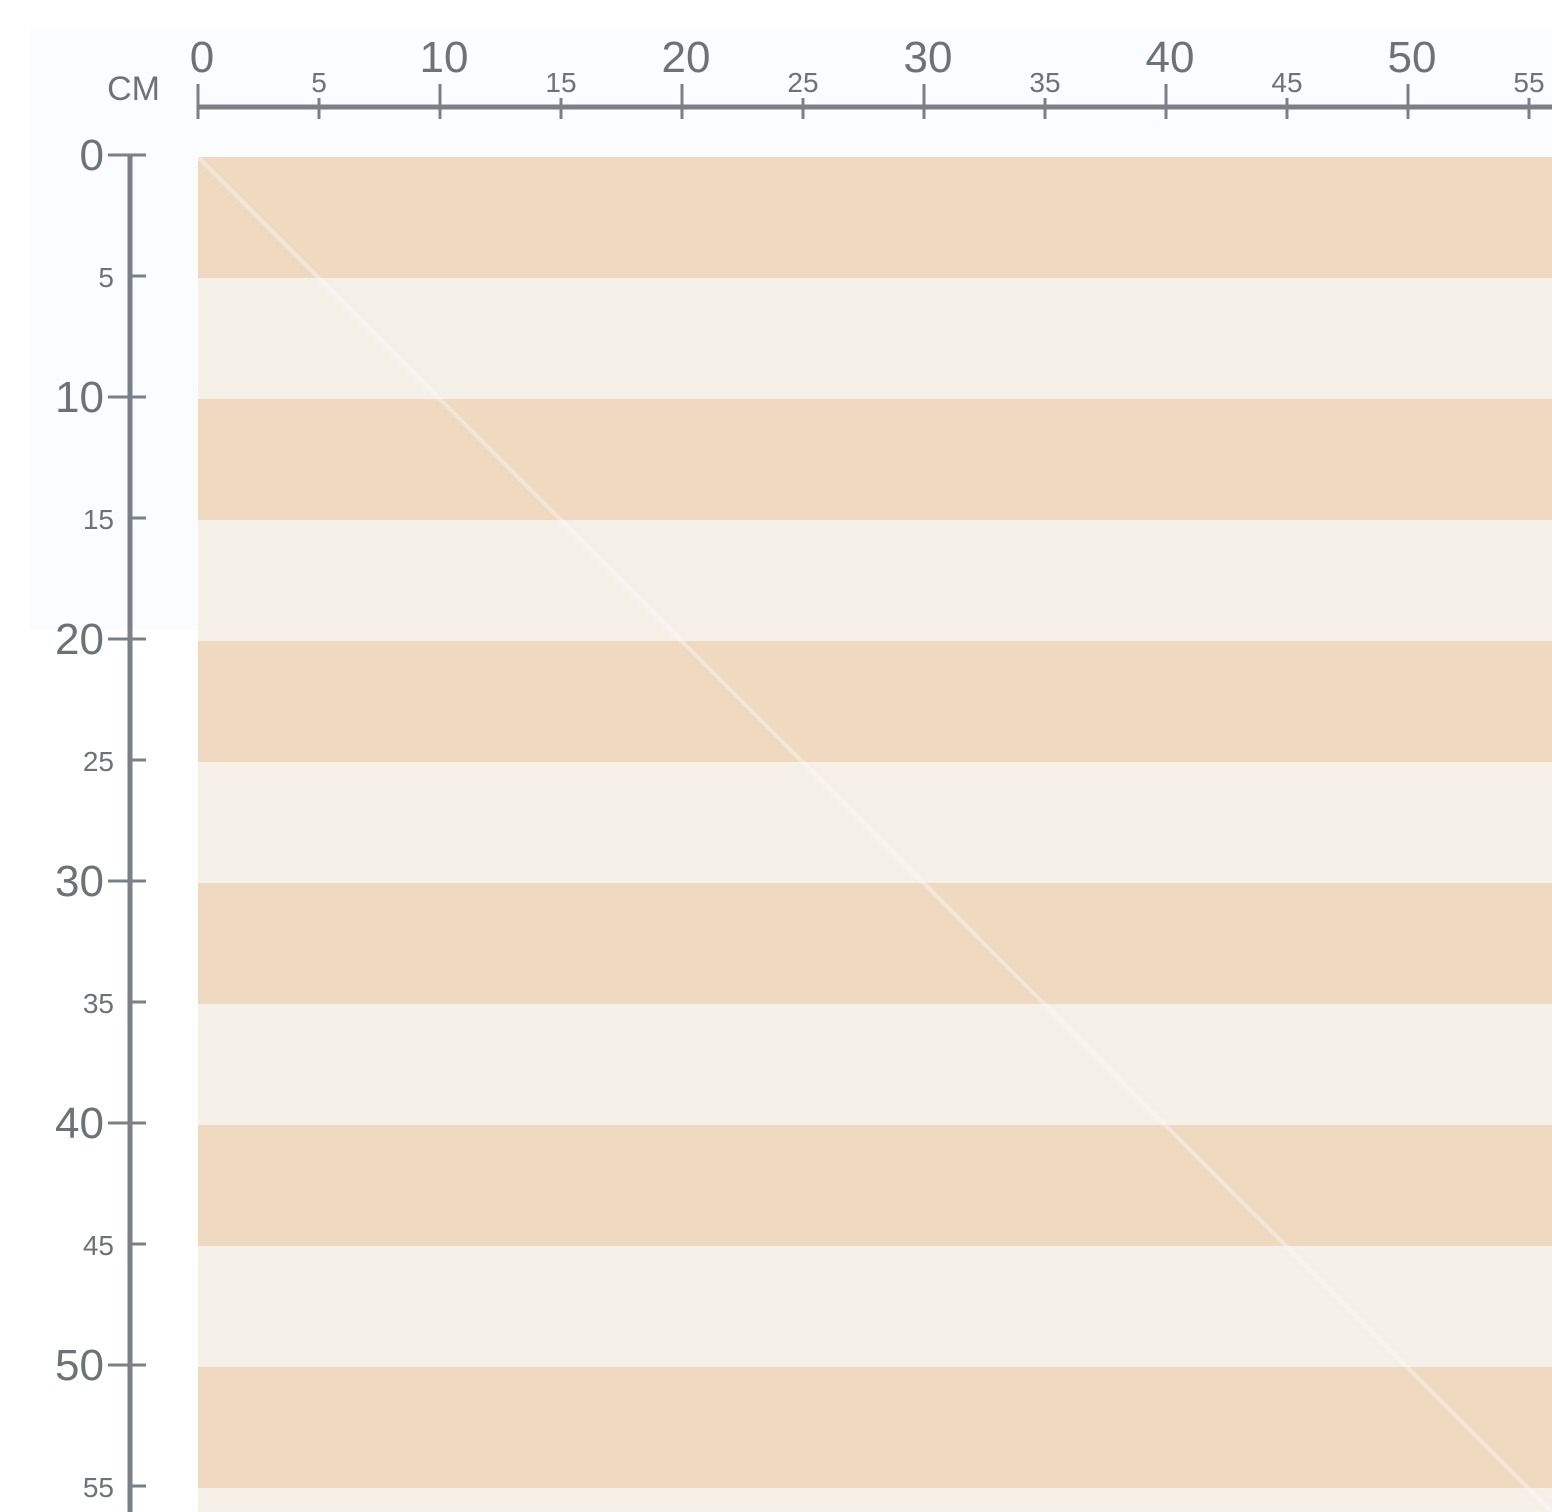 The height and width of the screenshot is (1512, 1552). What do you see at coordinates (1412, 57) in the screenshot?
I see `top-ruler-label: 50` at bounding box center [1412, 57].